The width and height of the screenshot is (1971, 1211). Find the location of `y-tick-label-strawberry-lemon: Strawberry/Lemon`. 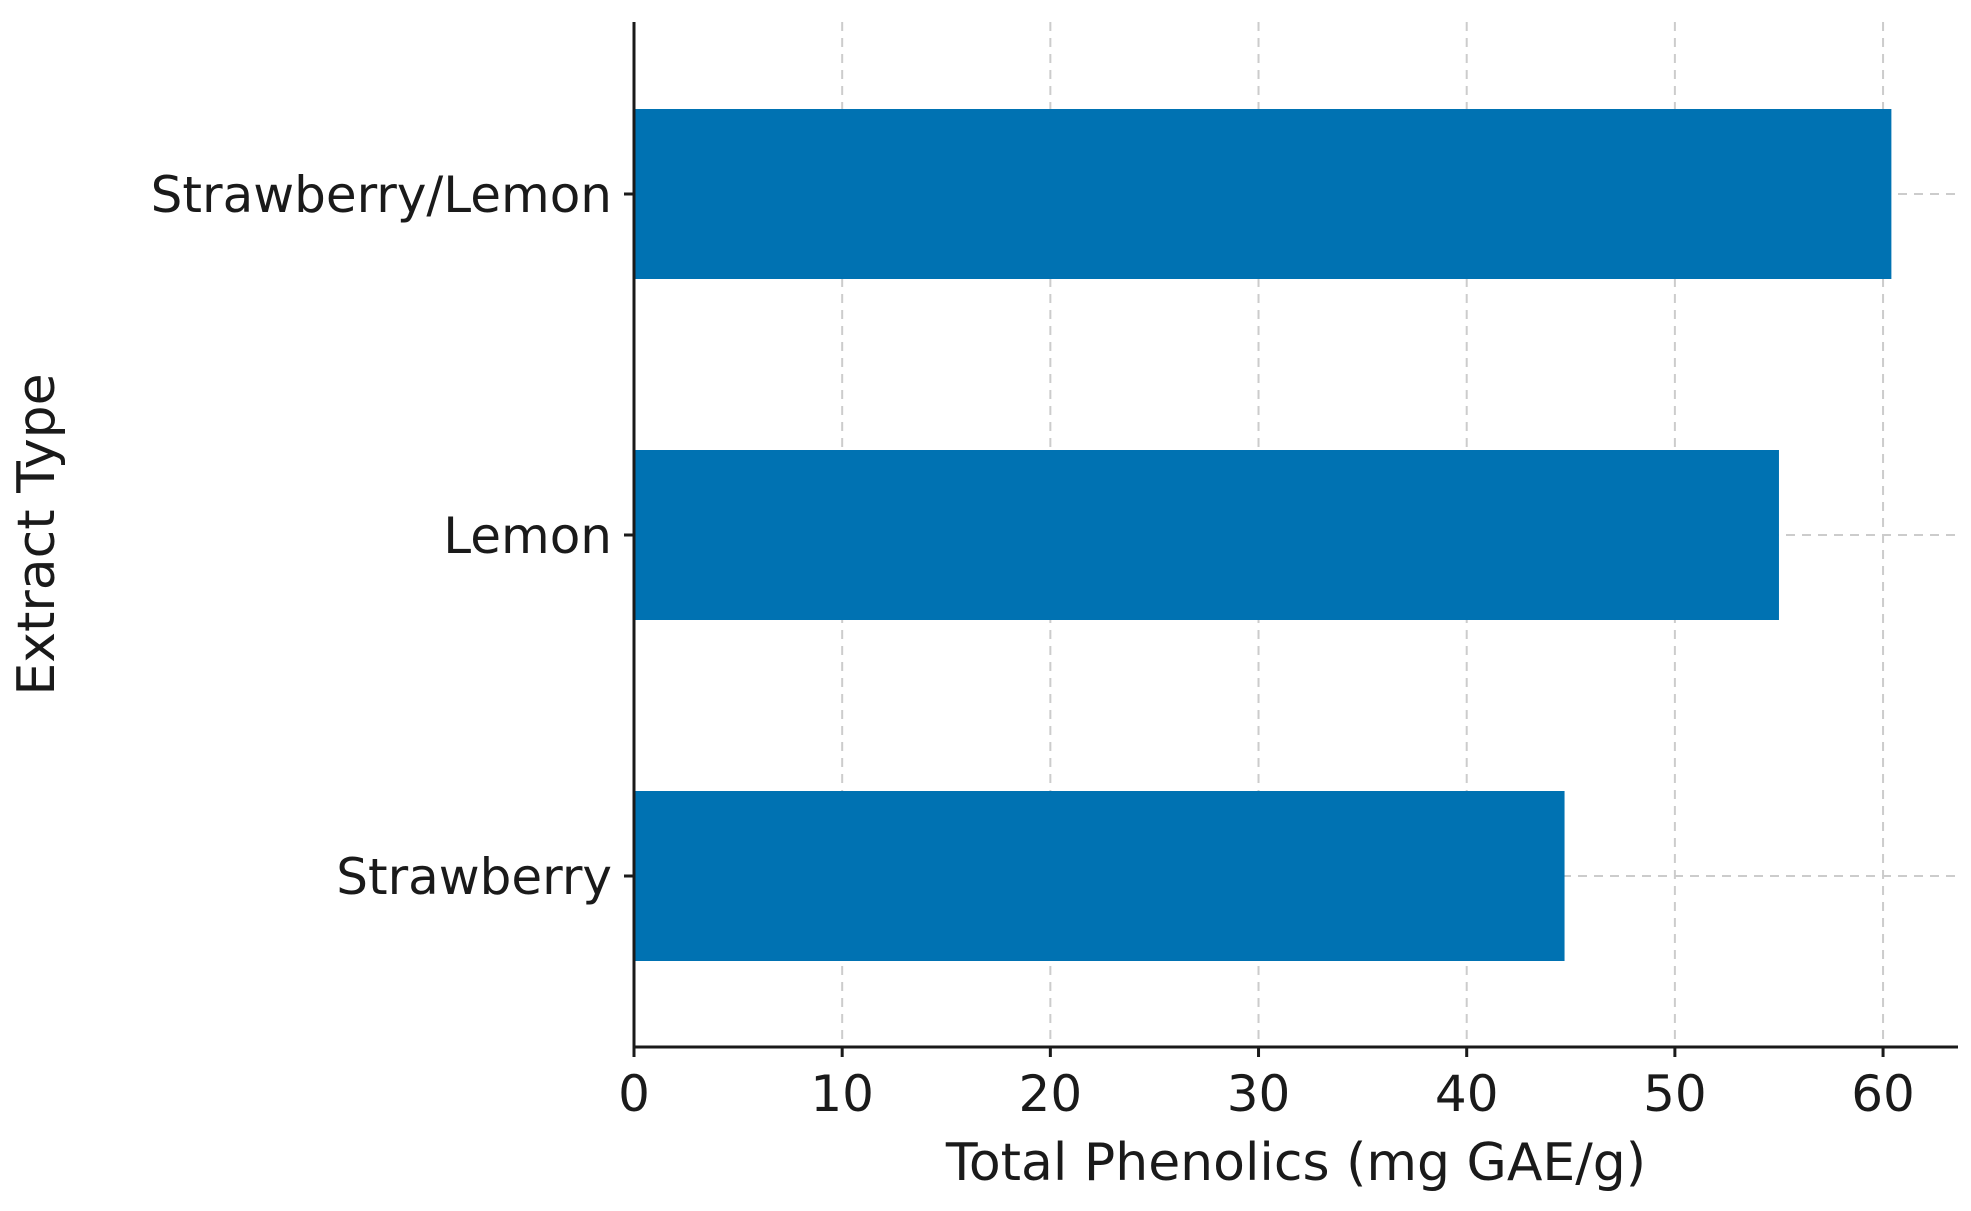

y-tick-label-strawberry-lemon: Strawberry/Lemon is located at coordinates (381, 195).